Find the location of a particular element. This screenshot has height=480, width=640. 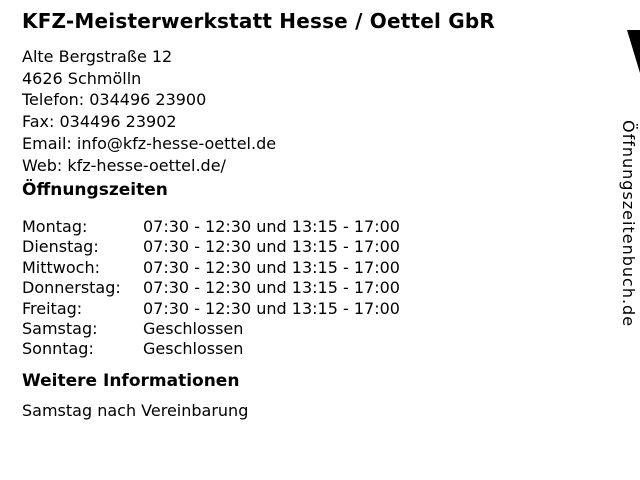

hours-row-monday: Montag: 07:30 - 12:30 und 13:15 - 17:00 is located at coordinates (211, 227).